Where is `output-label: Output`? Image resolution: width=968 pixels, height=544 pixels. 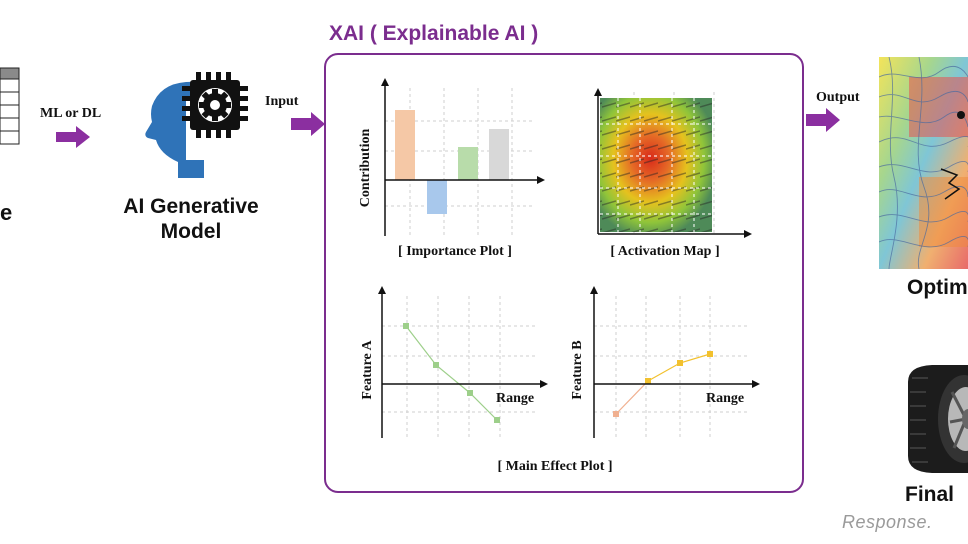 output-label: Output is located at coordinates (838, 97).